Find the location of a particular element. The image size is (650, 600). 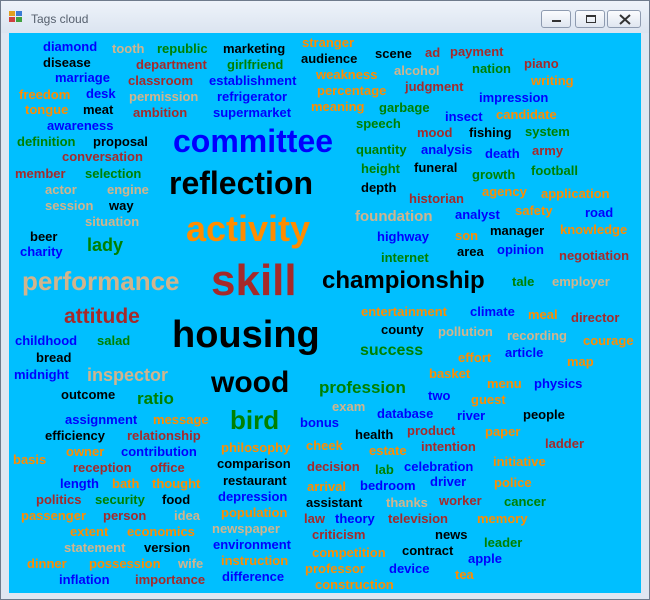

tag-label: marriage is located at coordinates (82, 77).